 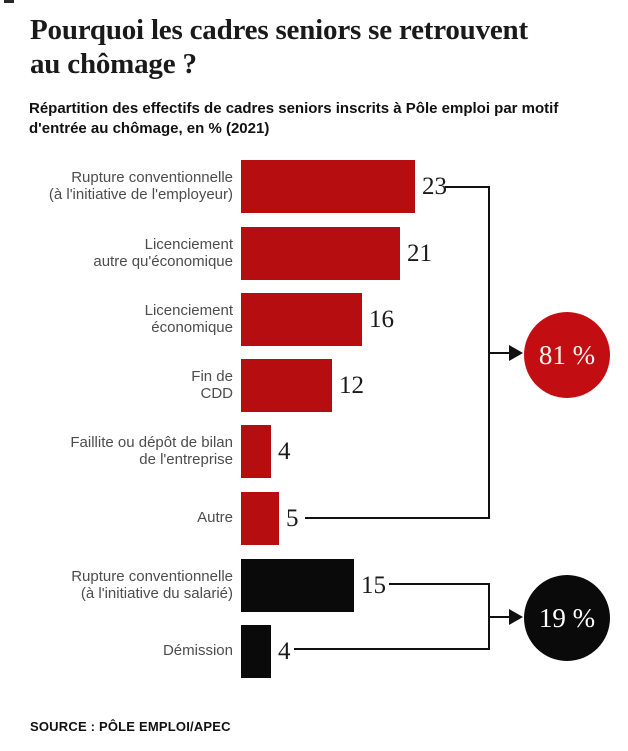 I want to click on bar-value: 15, so click(x=373, y=585).